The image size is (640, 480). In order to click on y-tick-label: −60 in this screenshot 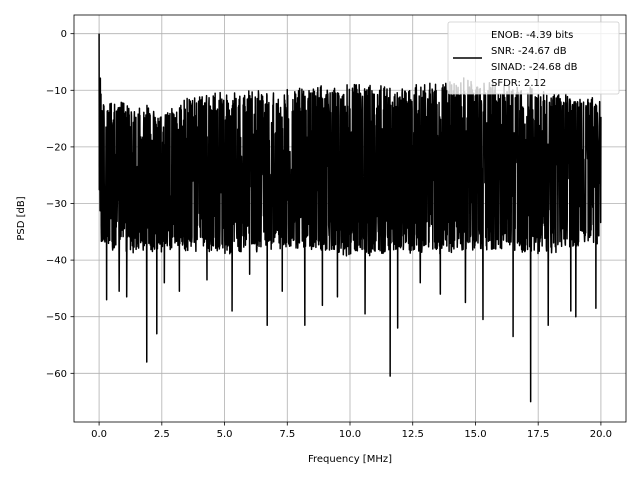, I will do `click(56, 374)`.